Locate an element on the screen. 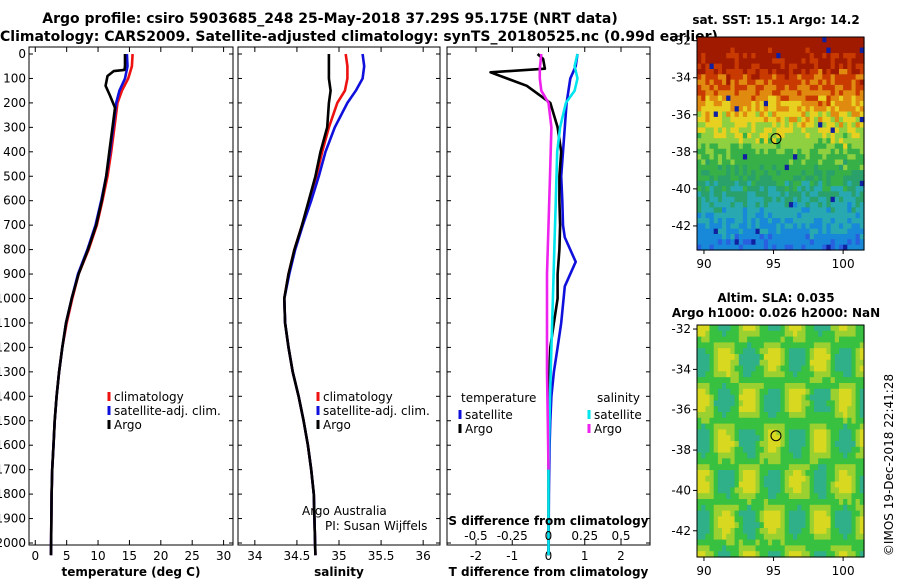 The image size is (900, 580). x-axis-title-top: S difference from climatology is located at coordinates (548, 521).